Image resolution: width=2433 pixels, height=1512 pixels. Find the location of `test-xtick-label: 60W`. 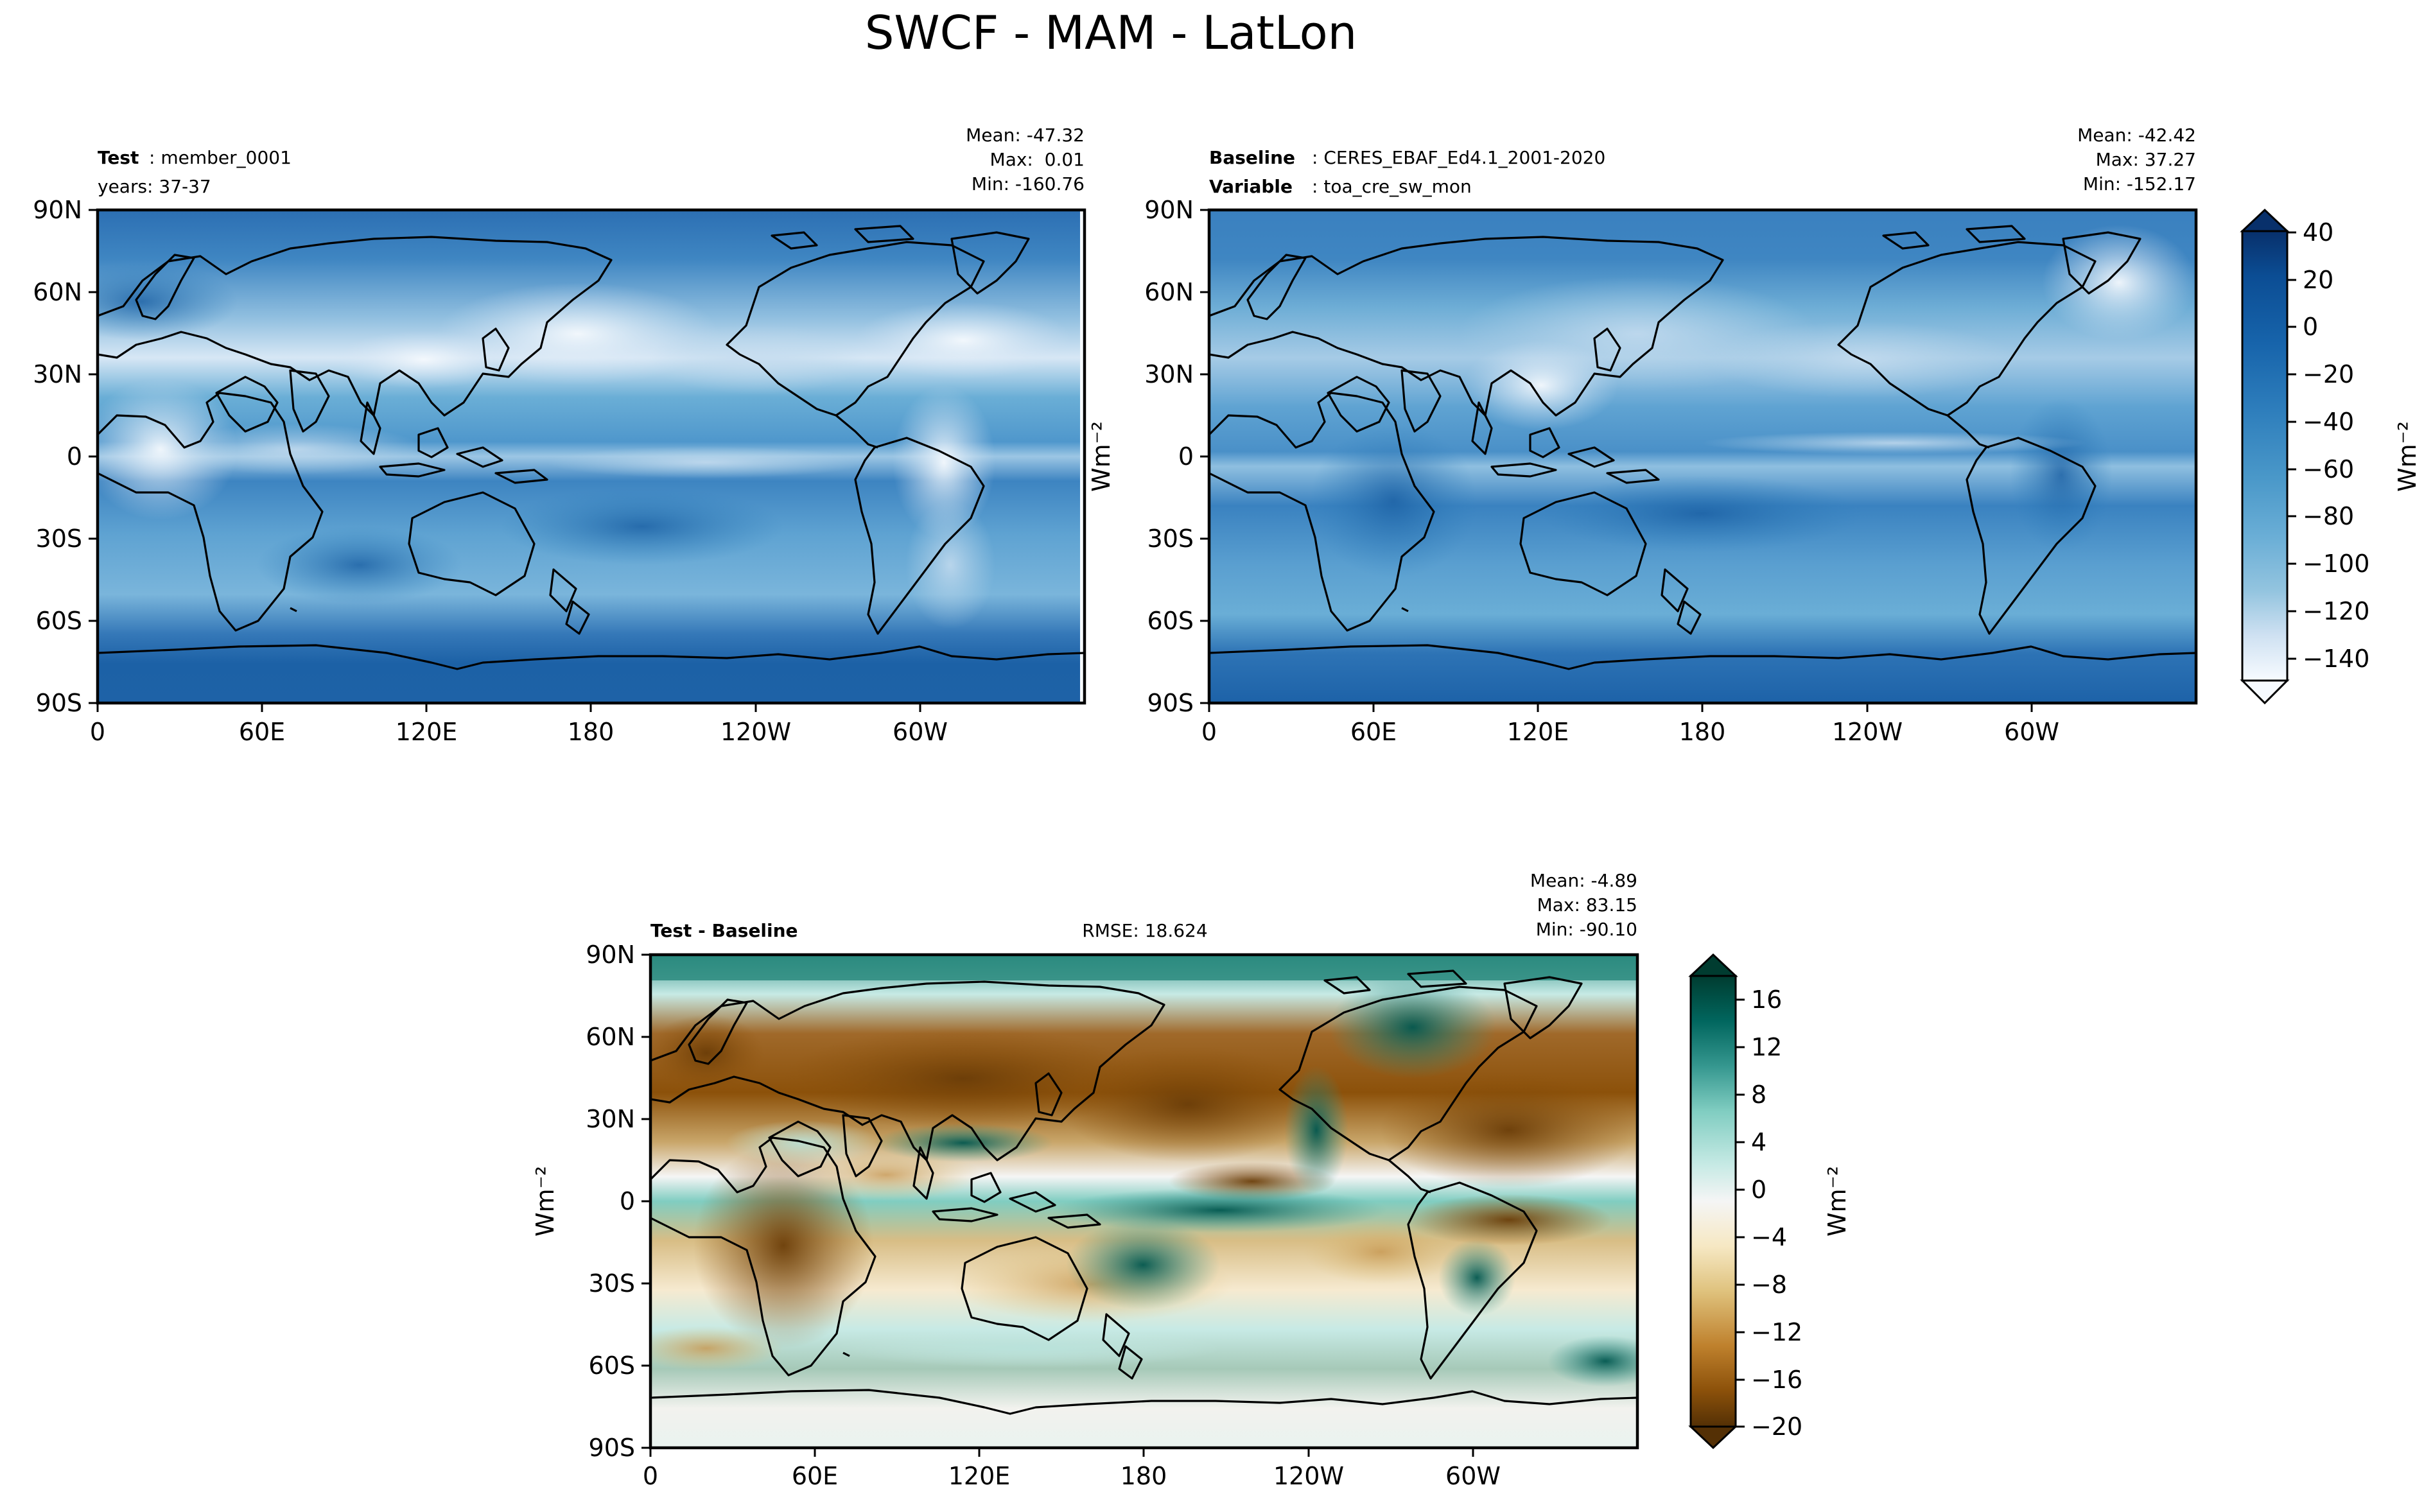

test-xtick-label: 60W is located at coordinates (920, 732).